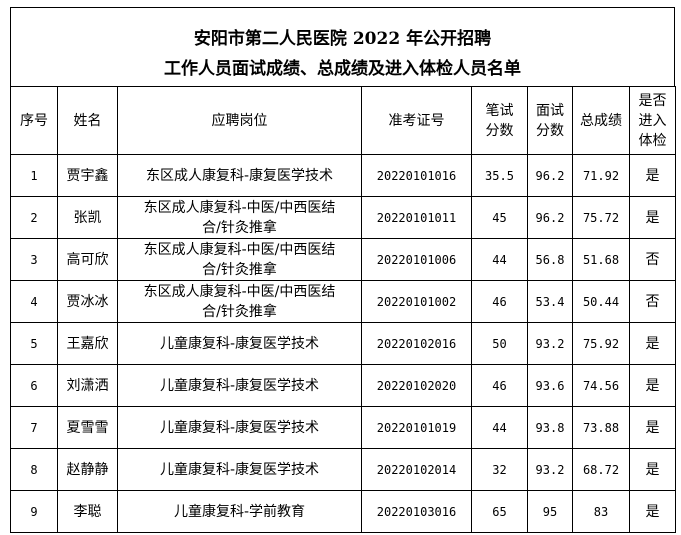 The image size is (681, 535). I want to click on written-score: 35.5, so click(499, 175).